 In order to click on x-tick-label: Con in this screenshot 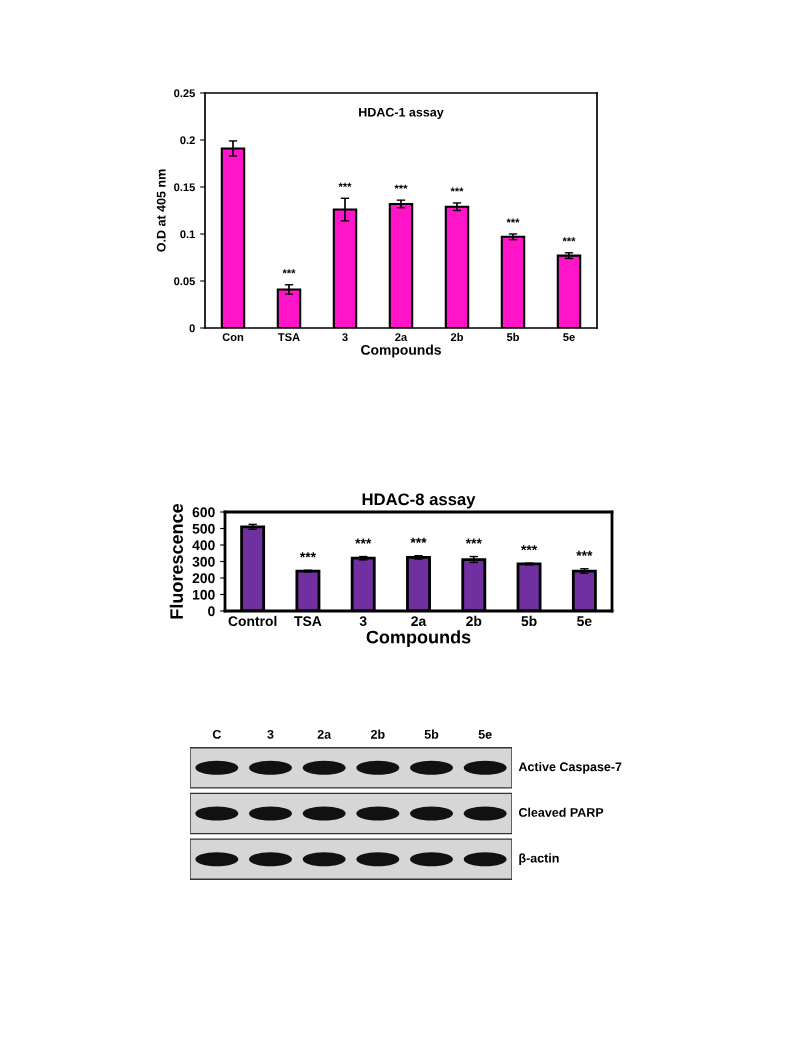, I will do `click(233, 337)`.